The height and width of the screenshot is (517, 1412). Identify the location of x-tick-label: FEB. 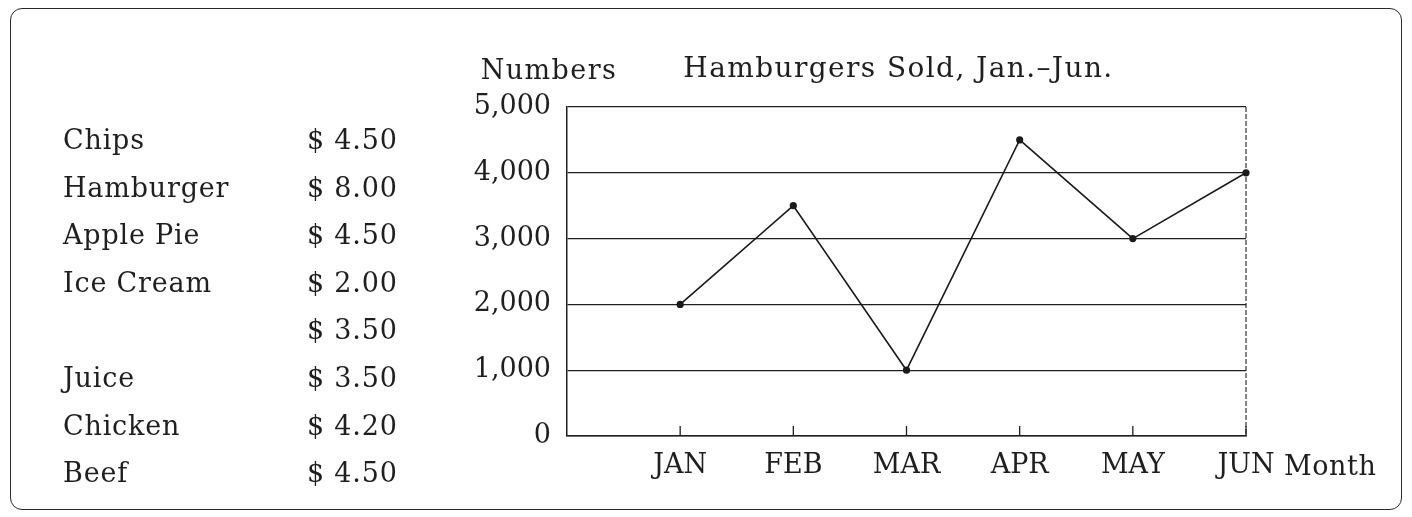
(793, 464).